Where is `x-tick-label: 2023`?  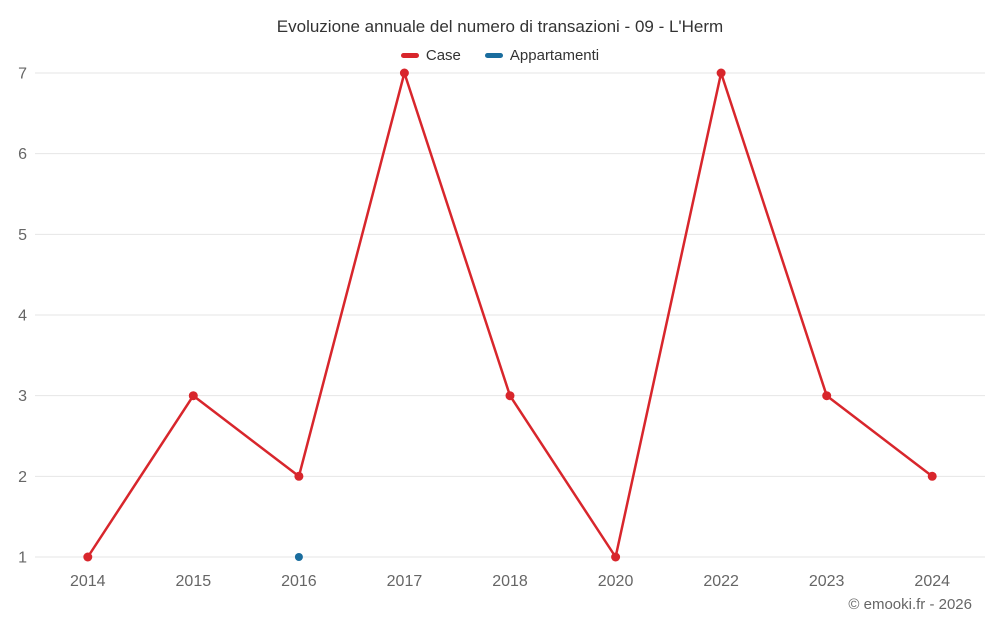 x-tick-label: 2023 is located at coordinates (827, 581).